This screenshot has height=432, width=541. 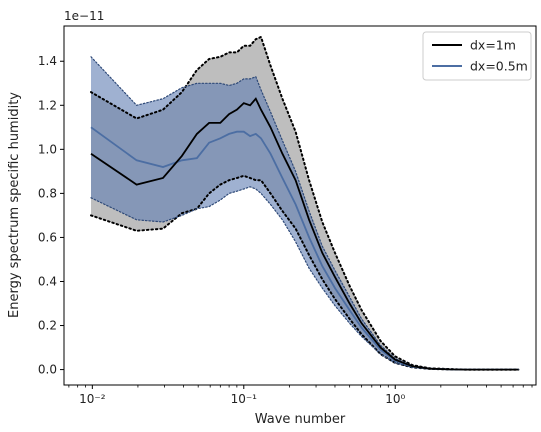 What do you see at coordinates (300, 395) in the screenshot?
I see `x-axis: 10⁻² 10⁻¹ 10⁰` at bounding box center [300, 395].